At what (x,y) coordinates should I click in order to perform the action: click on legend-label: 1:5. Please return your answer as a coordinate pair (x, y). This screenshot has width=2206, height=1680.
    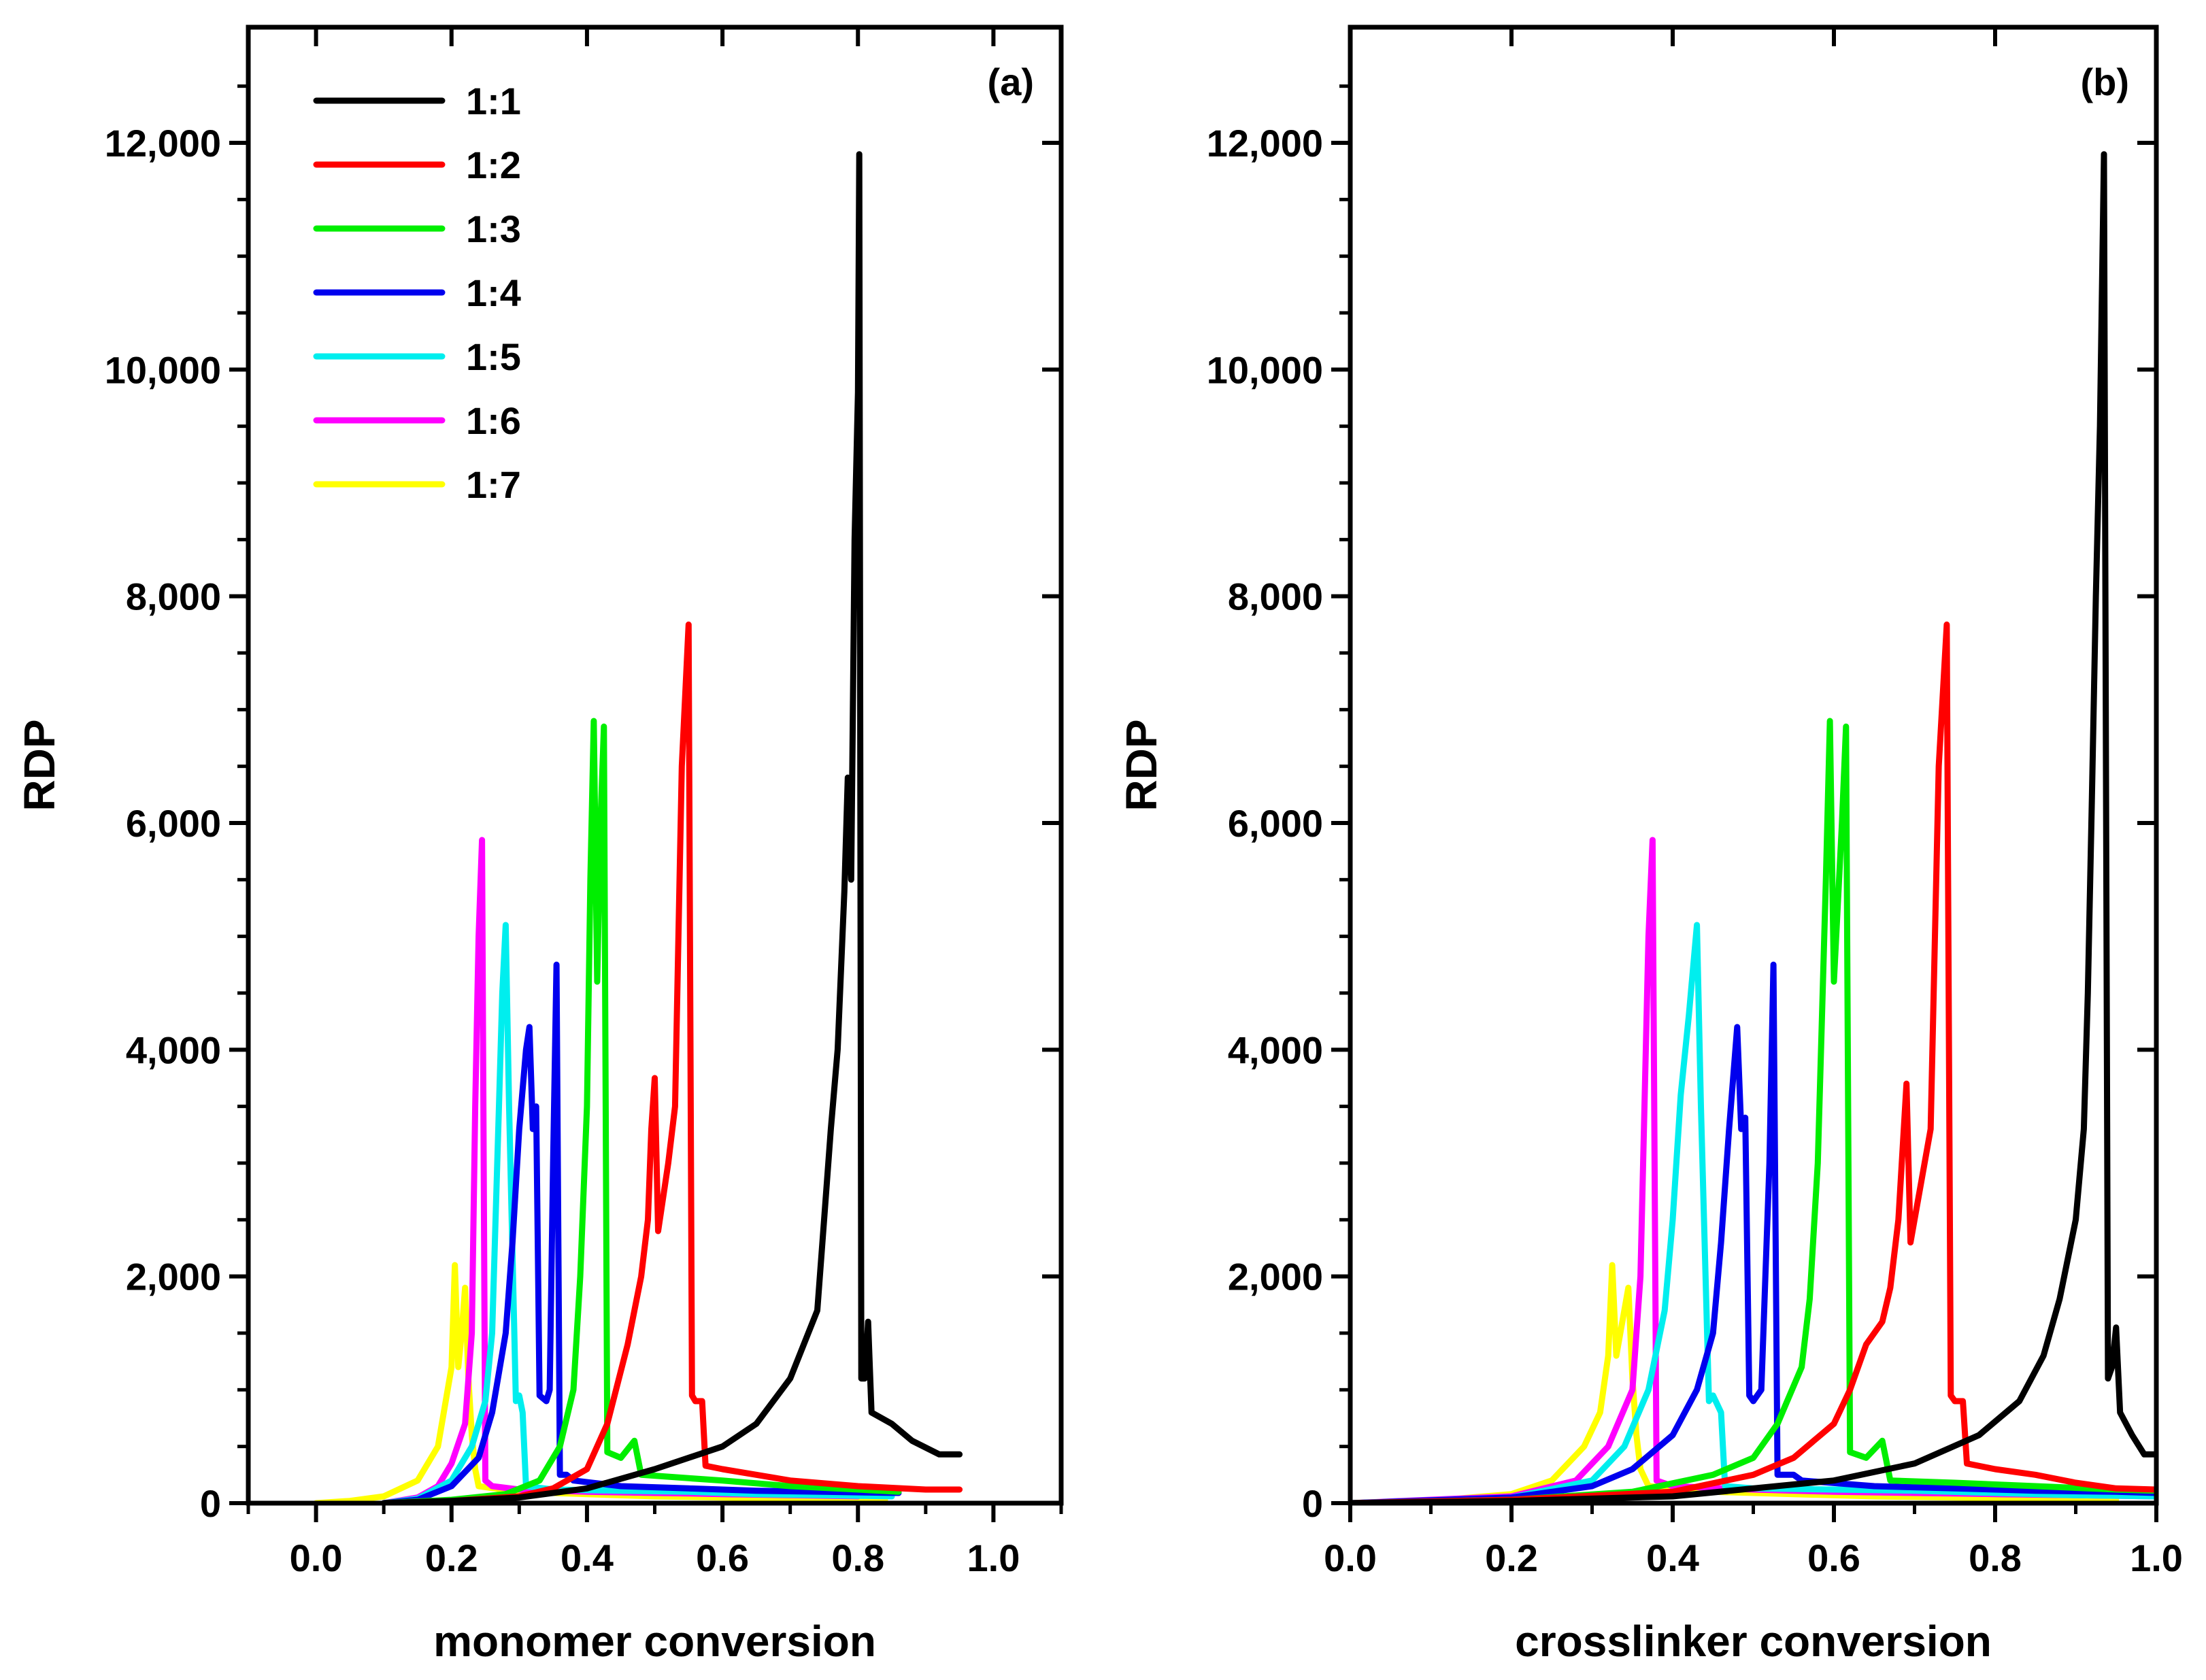
    Looking at the image, I should click on (493, 356).